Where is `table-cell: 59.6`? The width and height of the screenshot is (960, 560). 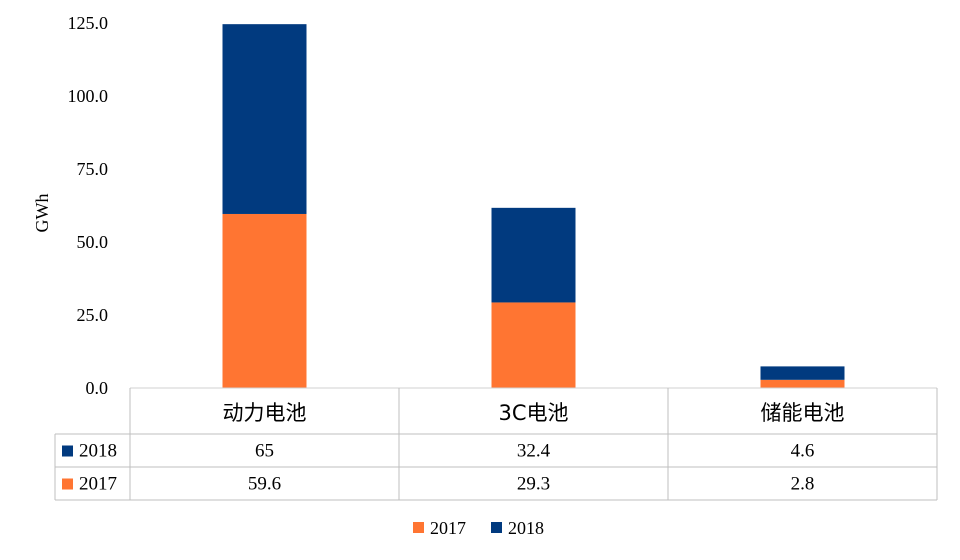 table-cell: 59.6 is located at coordinates (264, 484).